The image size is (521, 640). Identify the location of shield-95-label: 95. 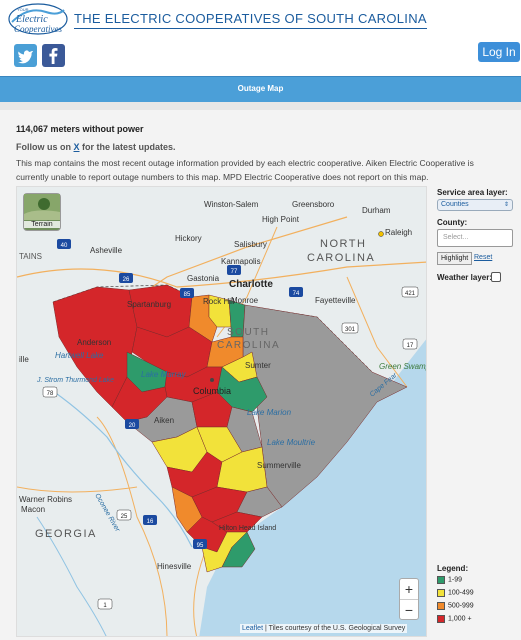
(200, 546).